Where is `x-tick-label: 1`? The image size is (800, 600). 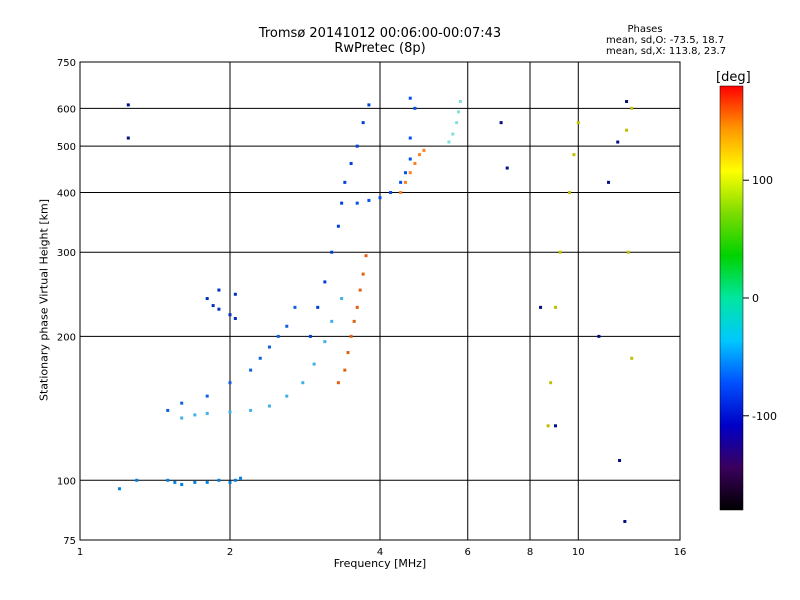 x-tick-label: 1 is located at coordinates (80, 552).